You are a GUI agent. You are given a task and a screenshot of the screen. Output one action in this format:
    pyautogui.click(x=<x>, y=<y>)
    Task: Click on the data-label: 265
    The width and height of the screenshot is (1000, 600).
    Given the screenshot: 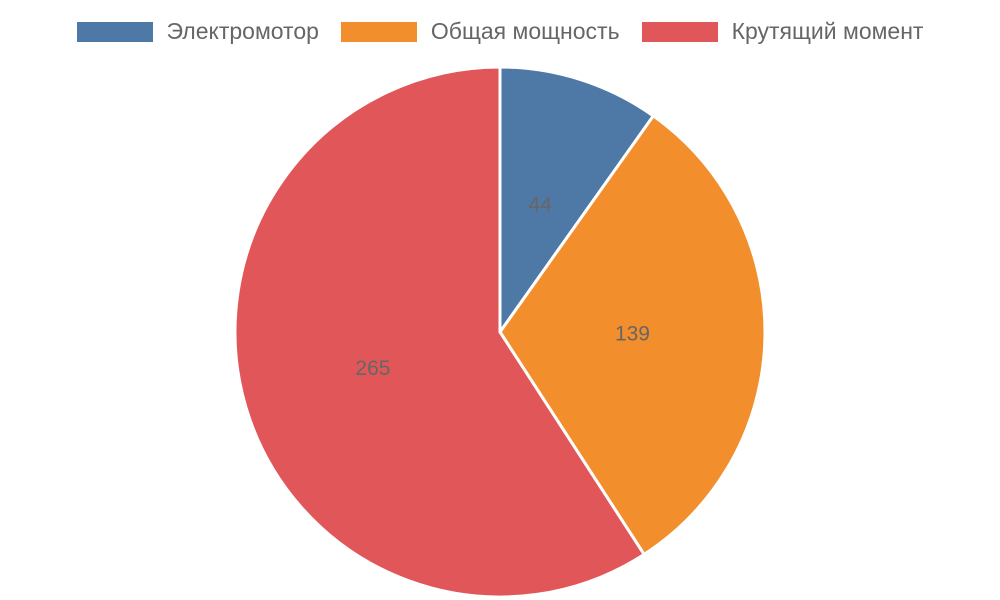 What is the action you would take?
    pyautogui.click(x=372, y=368)
    